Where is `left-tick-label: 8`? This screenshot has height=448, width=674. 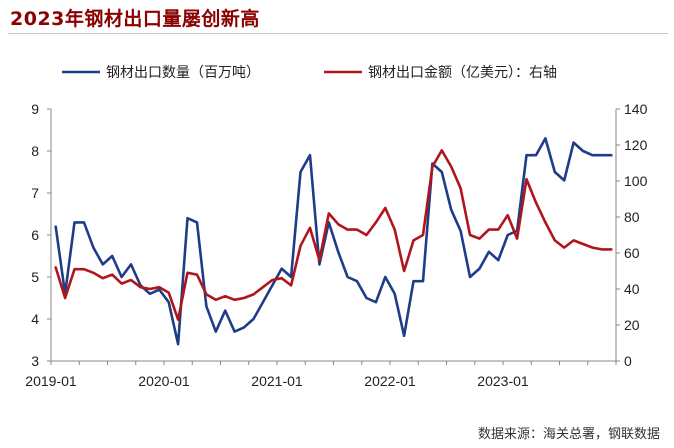 left-tick-label: 8 is located at coordinates (35, 151).